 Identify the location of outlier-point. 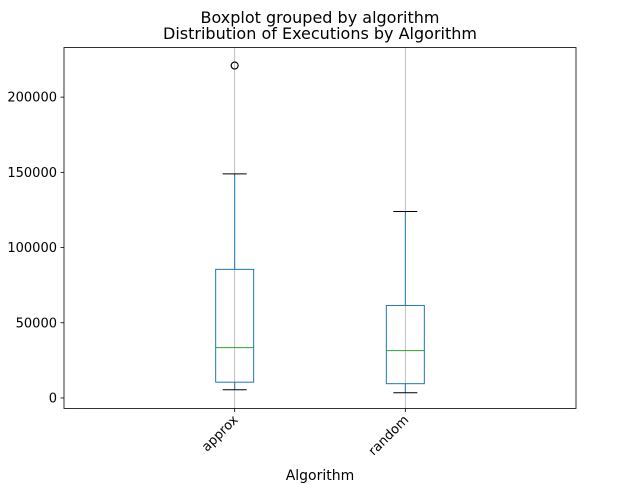
(234, 65).